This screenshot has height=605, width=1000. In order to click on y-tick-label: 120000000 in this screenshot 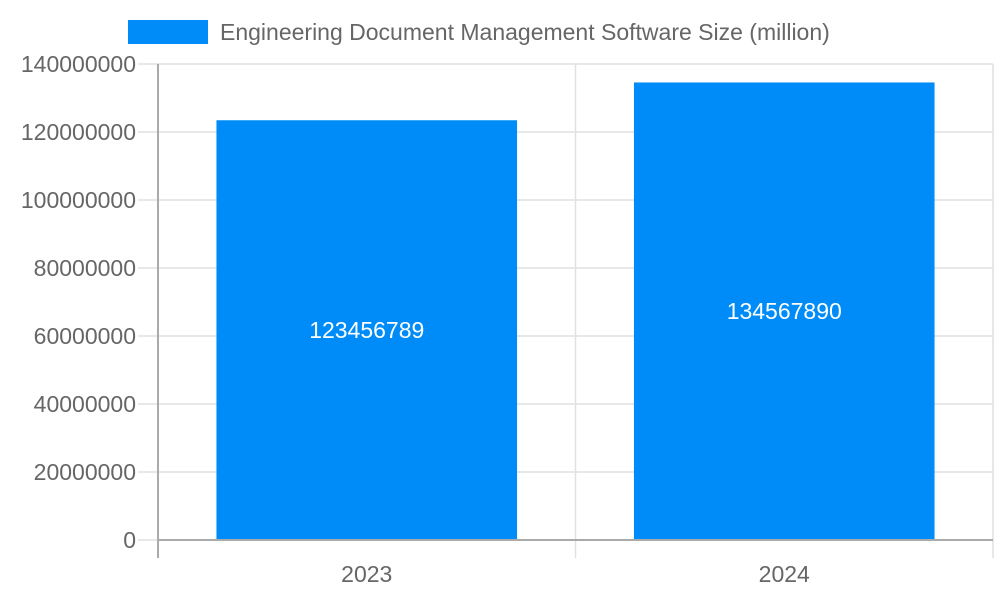, I will do `click(78, 132)`.